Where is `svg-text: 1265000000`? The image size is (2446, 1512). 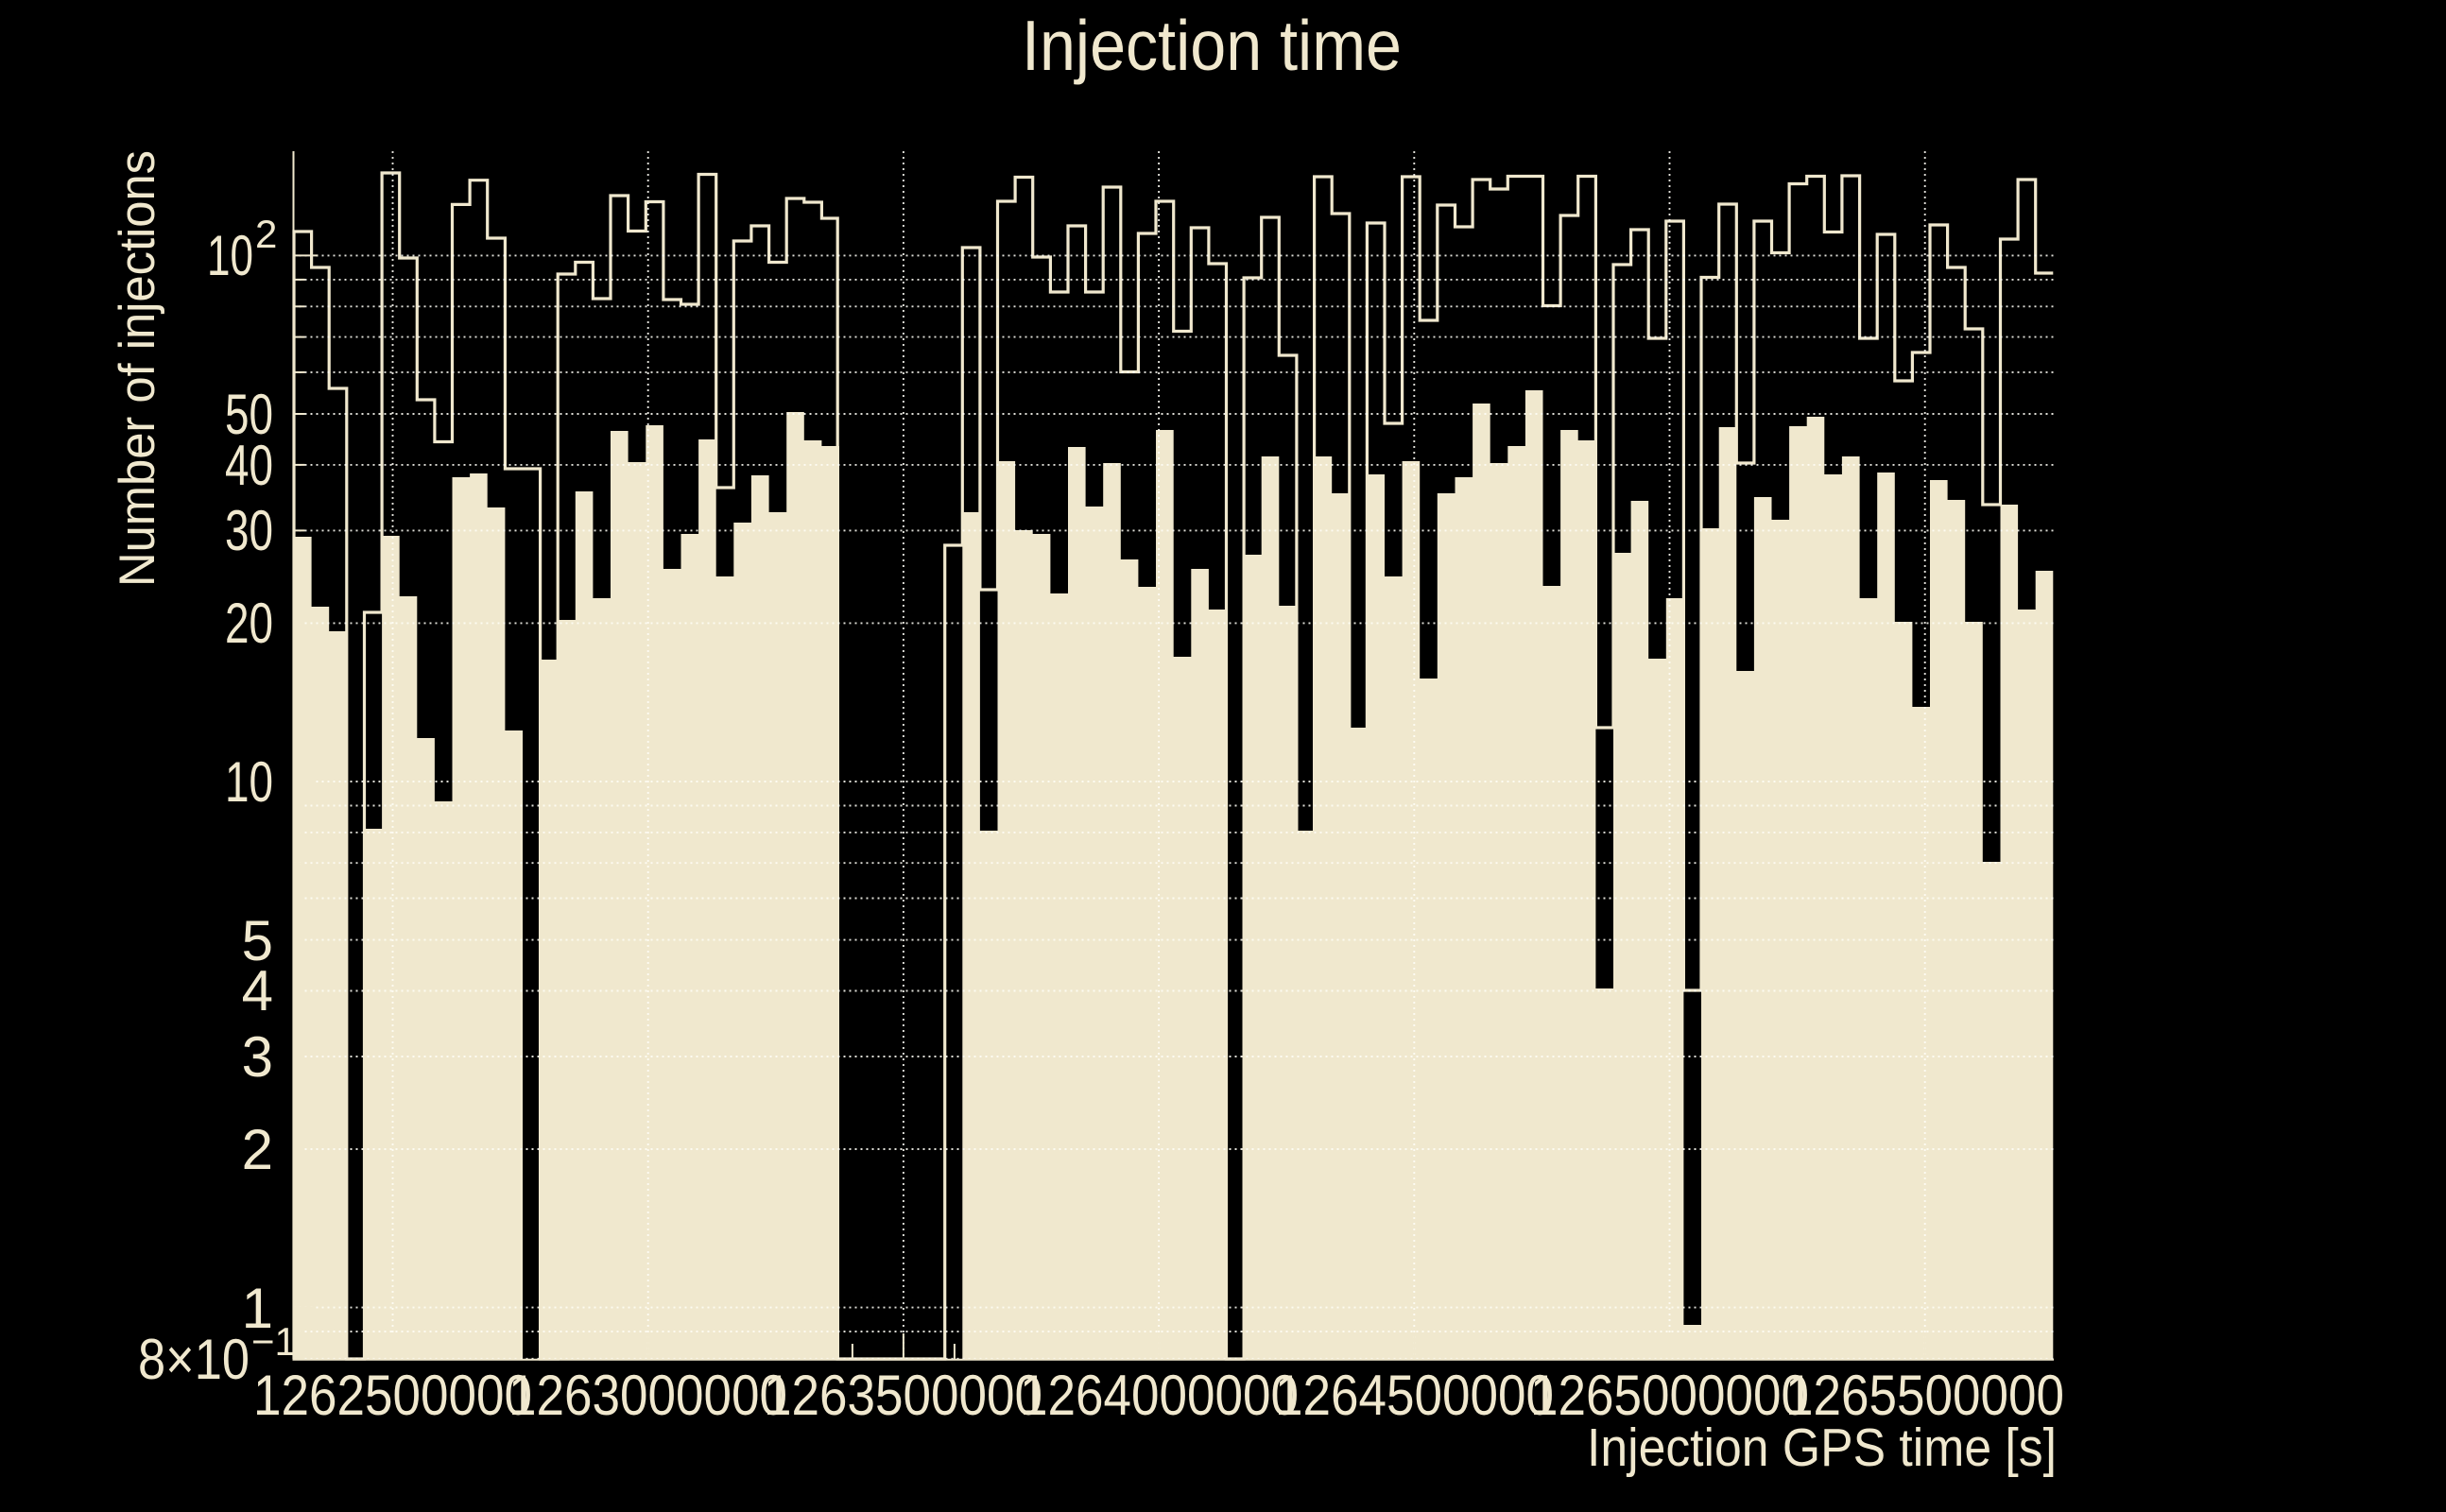 svg-text: 1265000000 is located at coordinates (1669, 1395).